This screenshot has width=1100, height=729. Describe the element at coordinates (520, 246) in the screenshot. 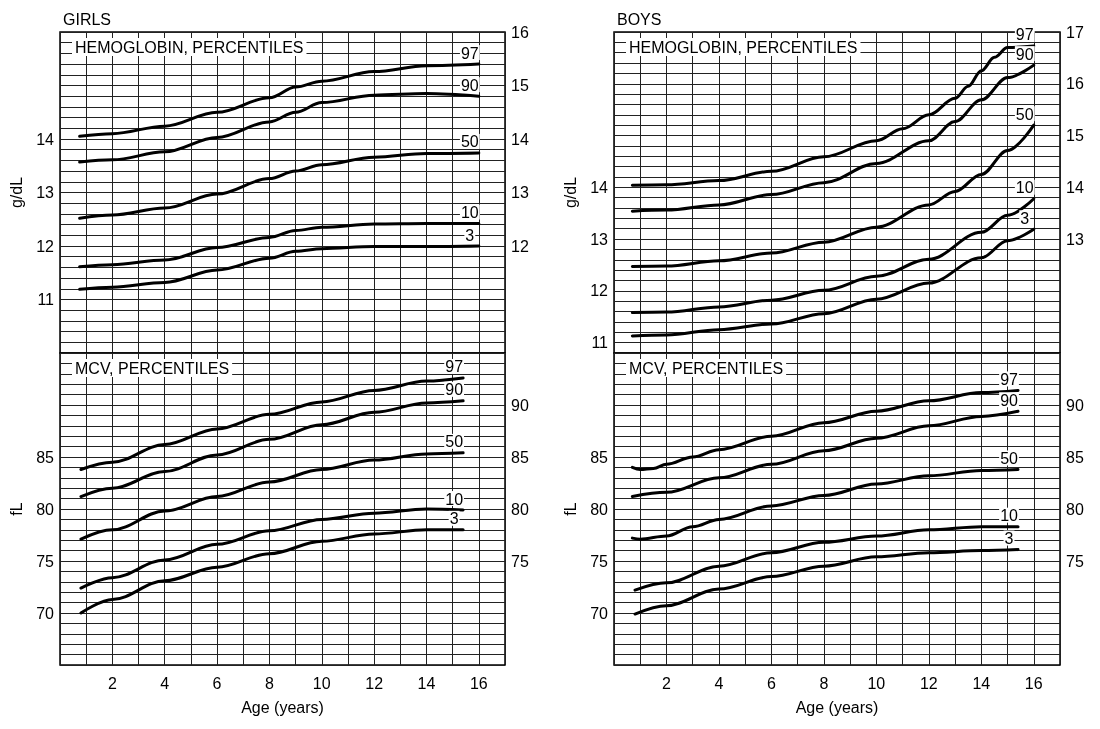

I see `y2-tick-label: 12` at that location.